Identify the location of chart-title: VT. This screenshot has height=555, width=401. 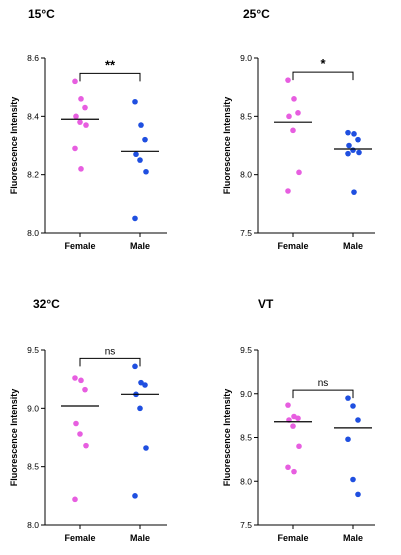
(266, 304).